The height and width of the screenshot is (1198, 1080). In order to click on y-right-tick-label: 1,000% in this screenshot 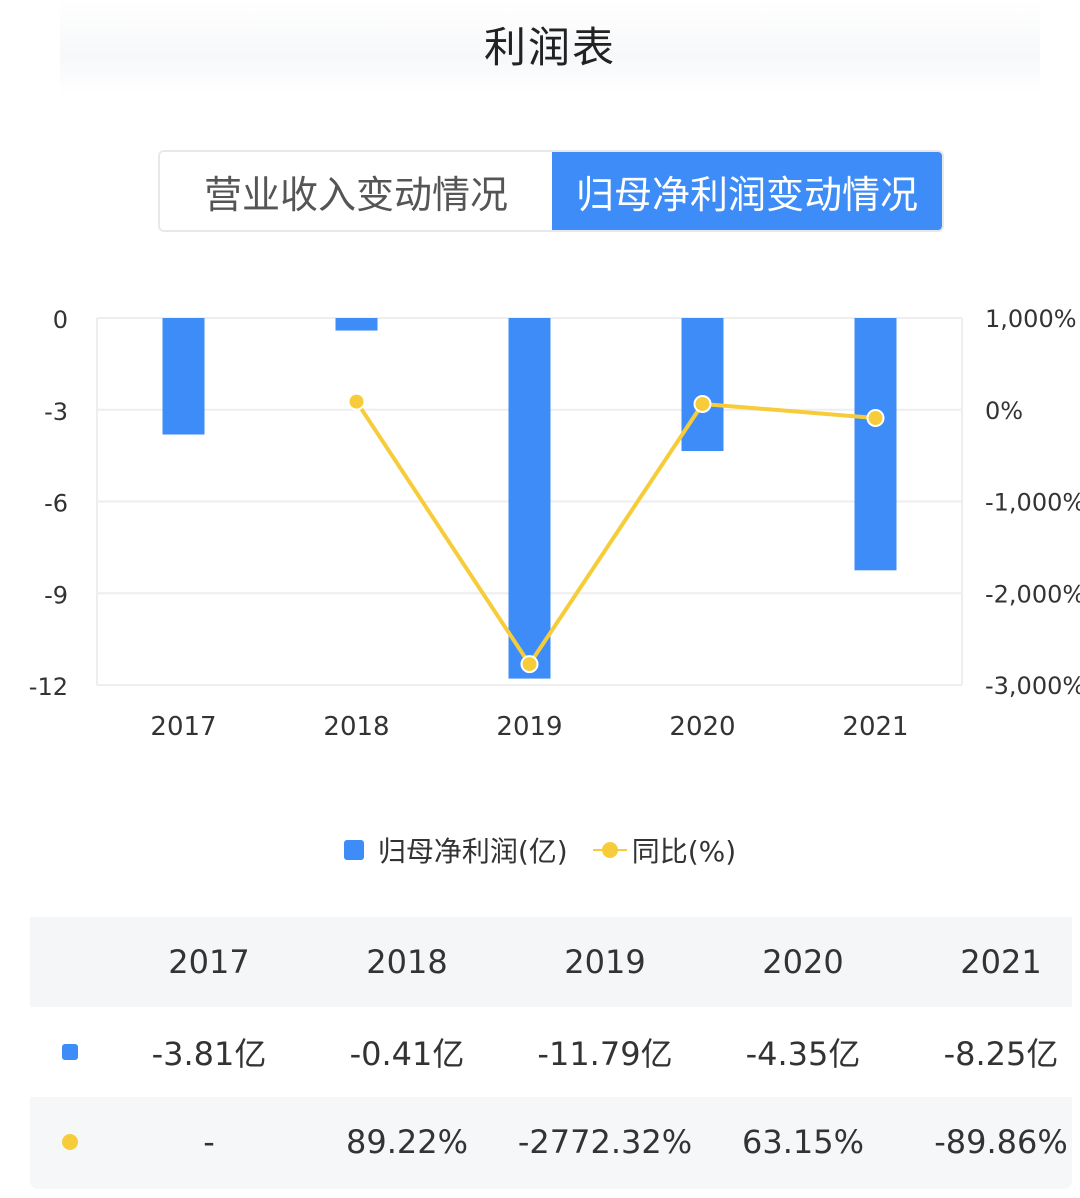, I will do `click(1031, 319)`.